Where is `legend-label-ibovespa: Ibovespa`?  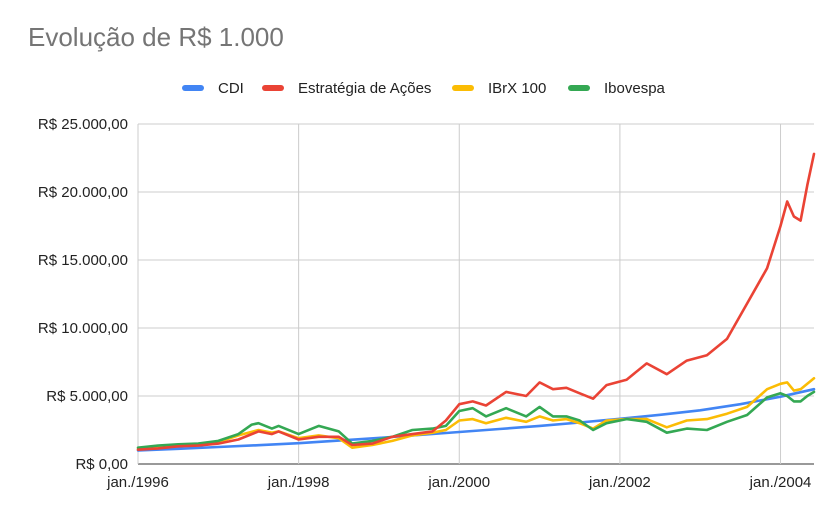
legend-label-ibovespa: Ibovespa is located at coordinates (634, 88).